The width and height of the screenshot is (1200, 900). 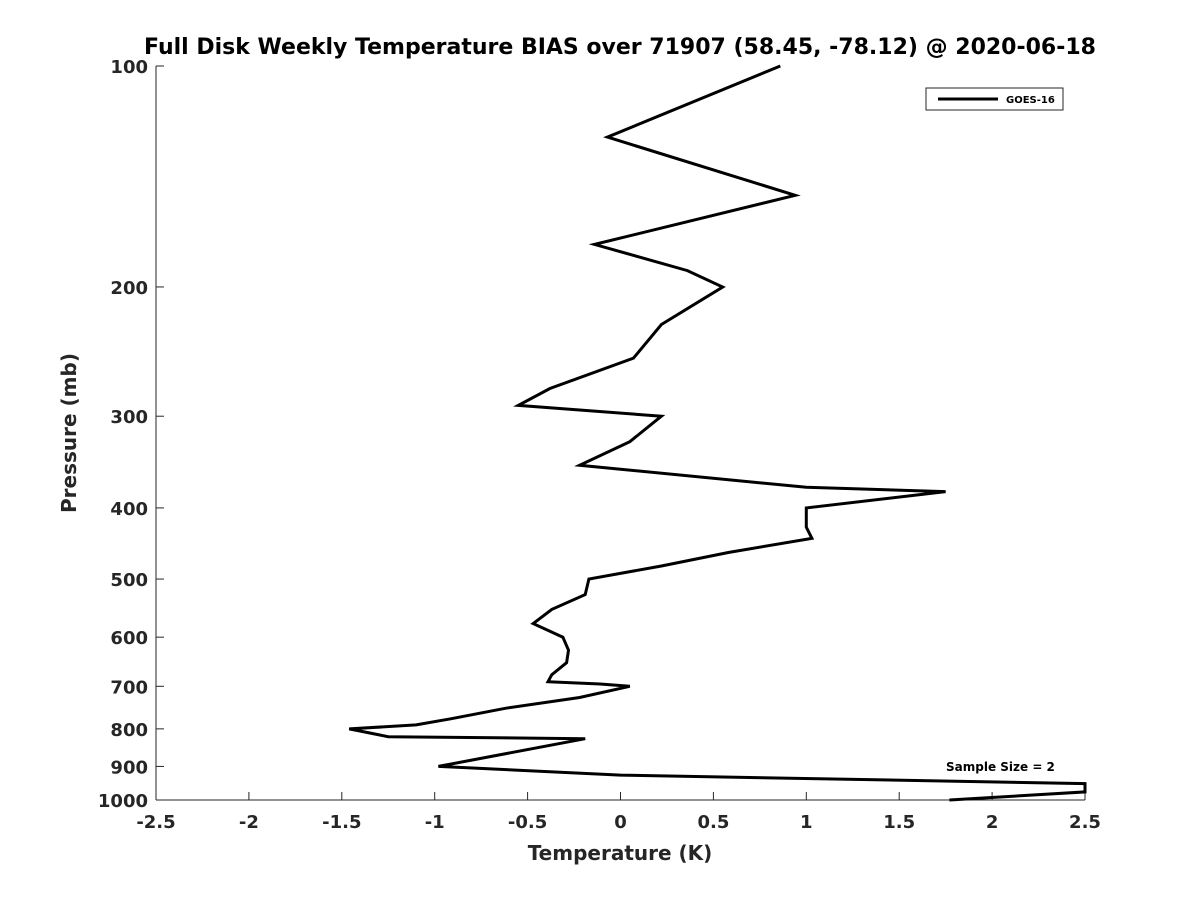 I want to click on y-tick-label: 100, so click(x=129, y=67).